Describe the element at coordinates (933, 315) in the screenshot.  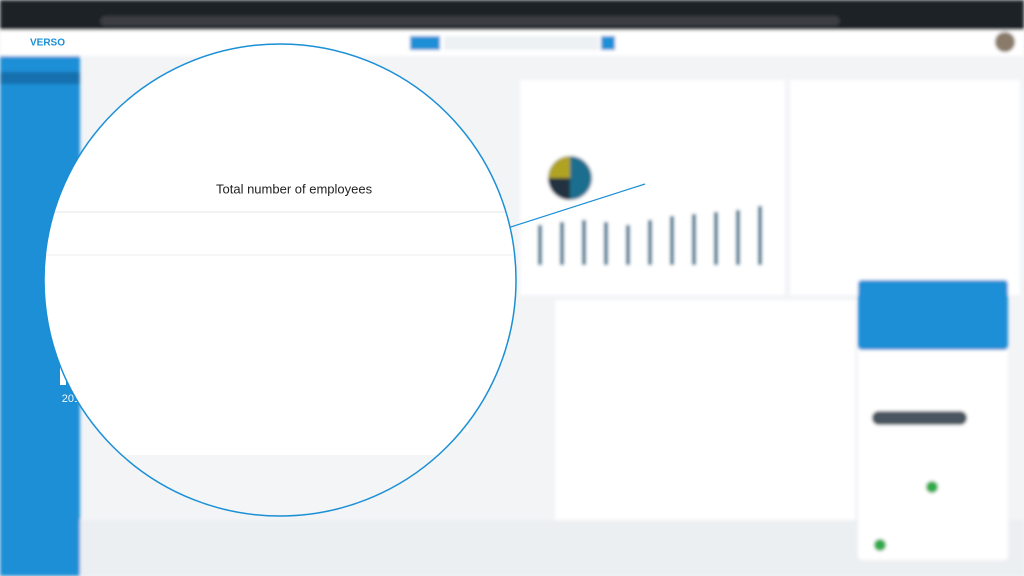
I see `chat-header` at that location.